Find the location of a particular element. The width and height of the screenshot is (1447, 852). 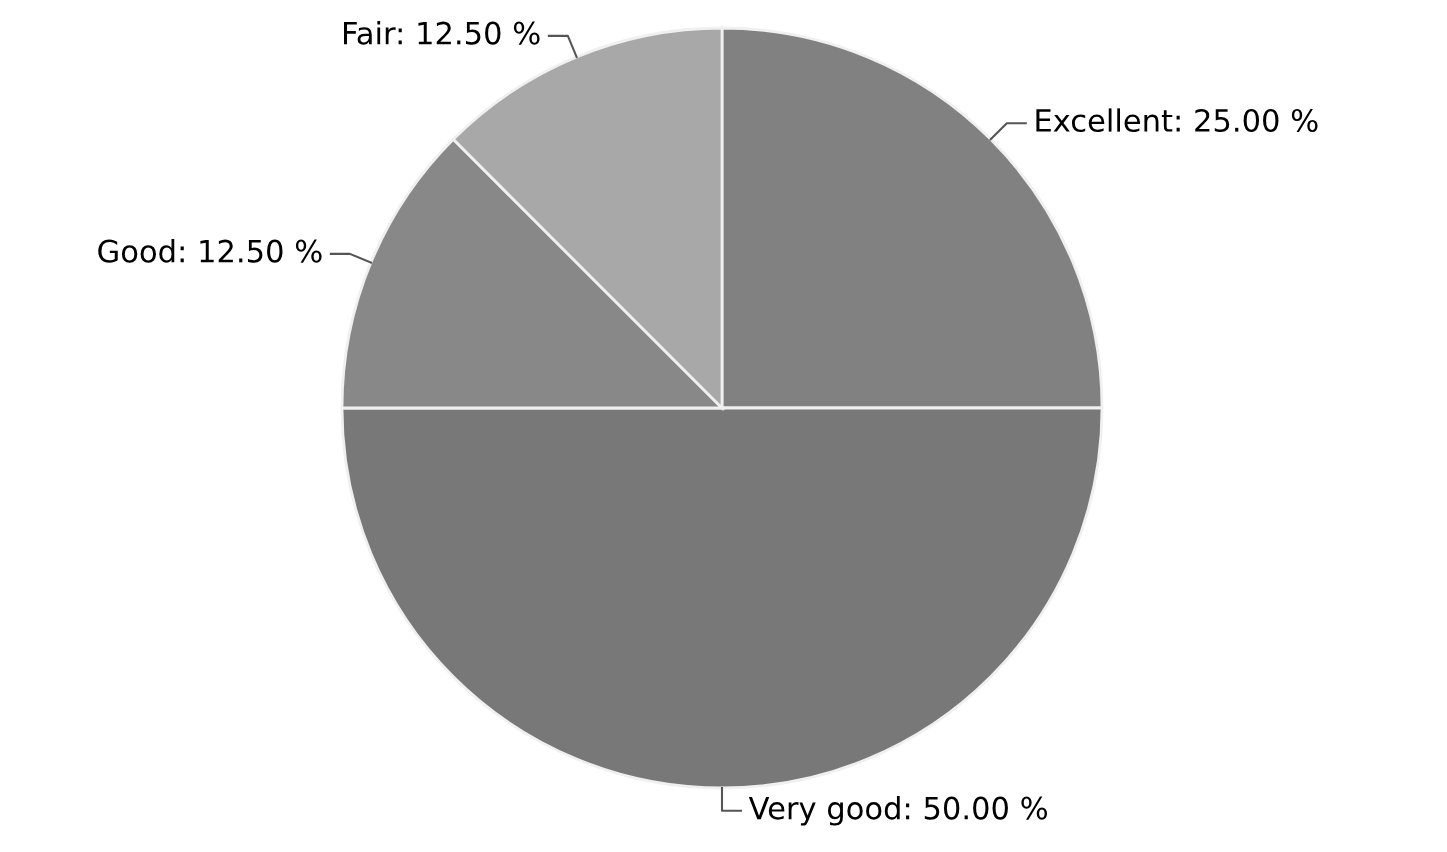

slice-label: Good: 12.50 % is located at coordinates (210, 251).